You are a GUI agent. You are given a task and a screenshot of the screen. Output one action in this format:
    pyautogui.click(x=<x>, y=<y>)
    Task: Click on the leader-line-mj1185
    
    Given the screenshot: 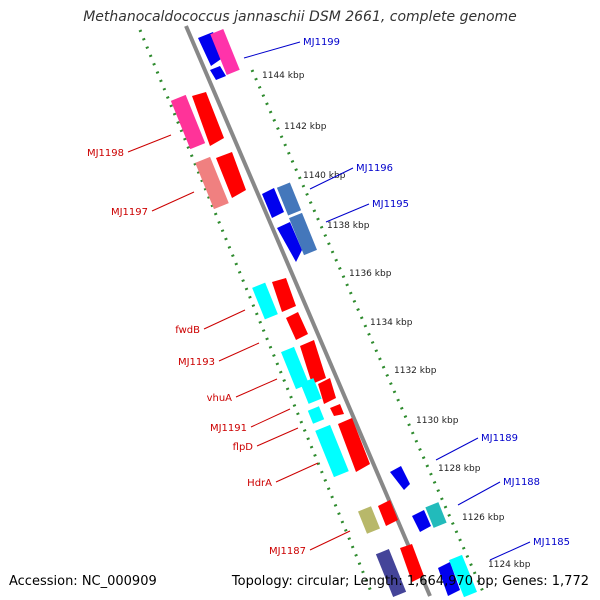 What is the action you would take?
    pyautogui.click(x=510, y=551)
    